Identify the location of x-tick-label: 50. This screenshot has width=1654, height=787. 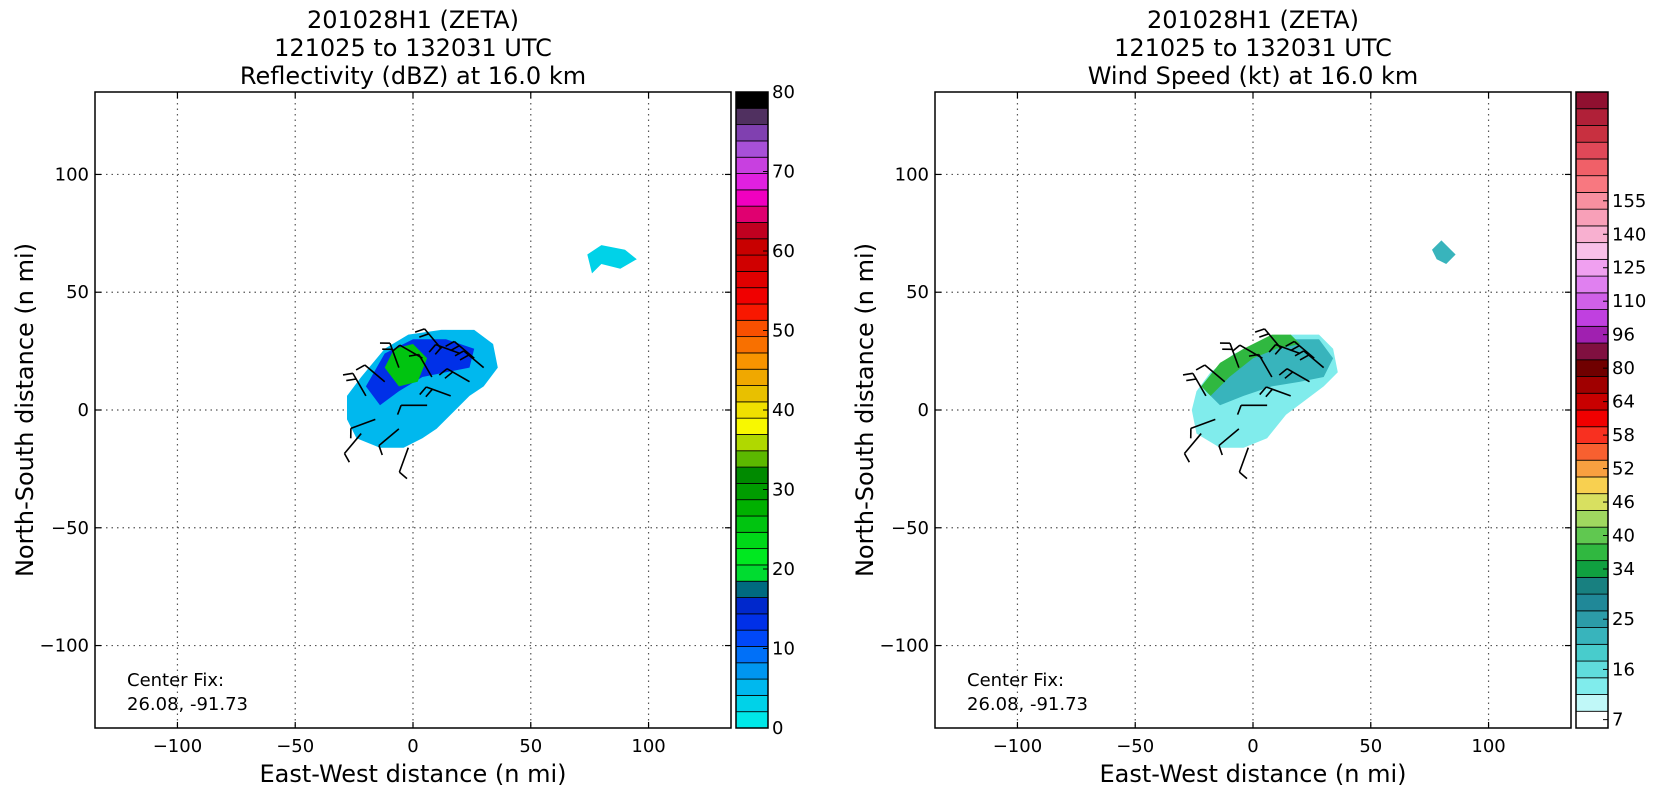
(530, 746).